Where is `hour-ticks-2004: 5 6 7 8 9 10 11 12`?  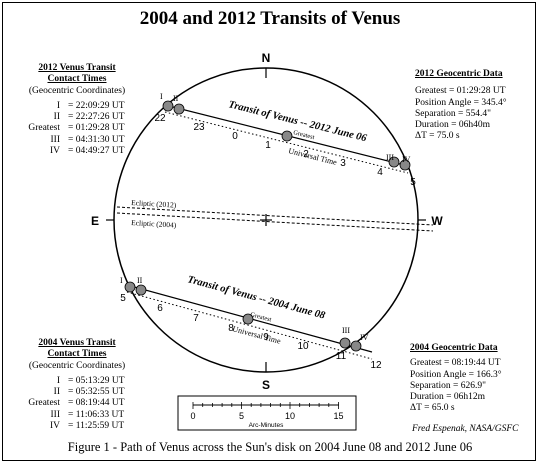 hour-ticks-2004: 5 6 7 8 9 10 11 12 is located at coordinates (251, 332).